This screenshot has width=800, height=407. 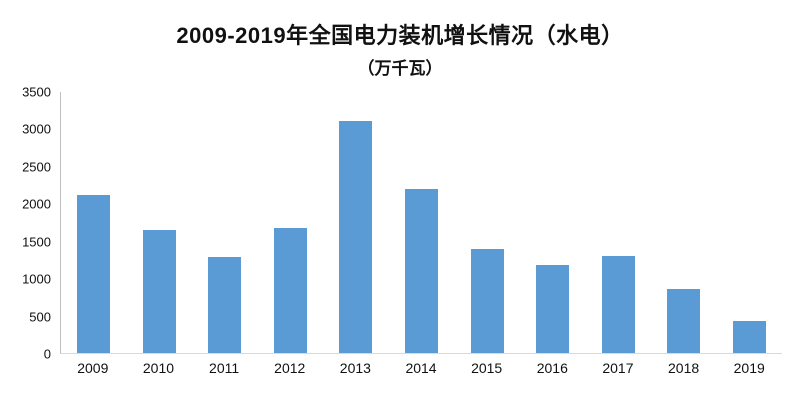 What do you see at coordinates (552, 368) in the screenshot?
I see `x-tick-label: 2016` at bounding box center [552, 368].